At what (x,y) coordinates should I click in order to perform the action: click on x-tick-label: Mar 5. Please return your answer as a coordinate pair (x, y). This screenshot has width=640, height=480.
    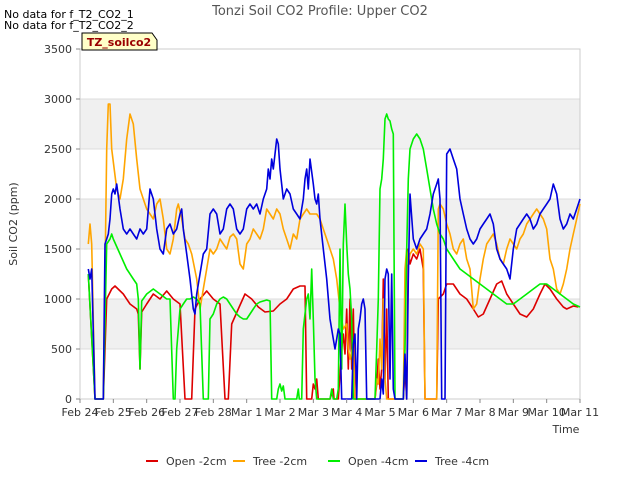
    Looking at the image, I should click on (379, 412).